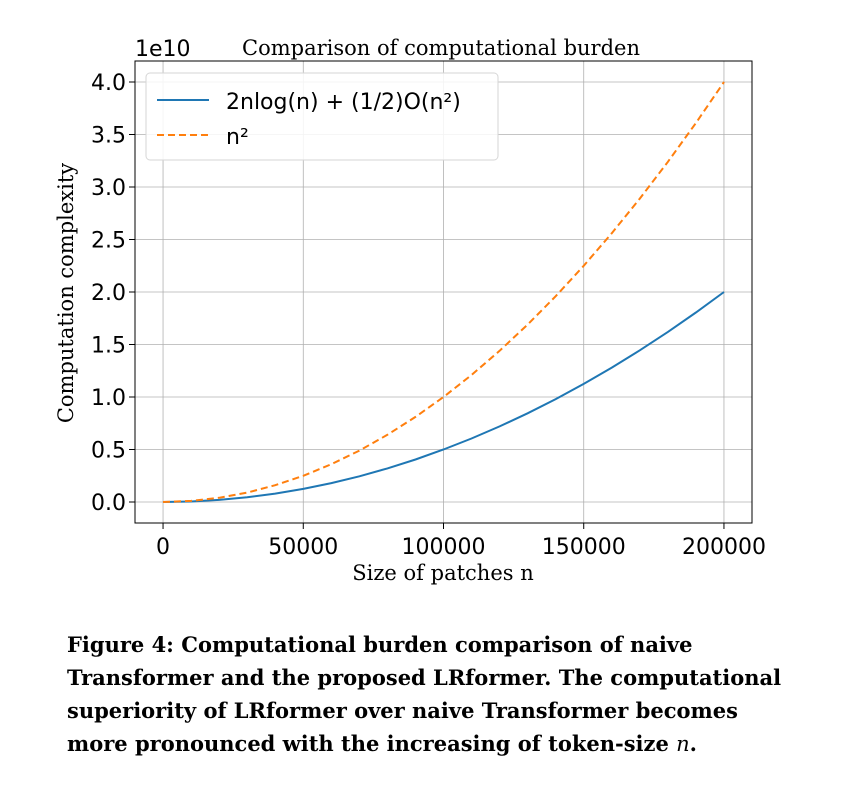 This screenshot has width=847, height=789. What do you see at coordinates (683, 744) in the screenshot?
I see `caption-variable: n` at bounding box center [683, 744].